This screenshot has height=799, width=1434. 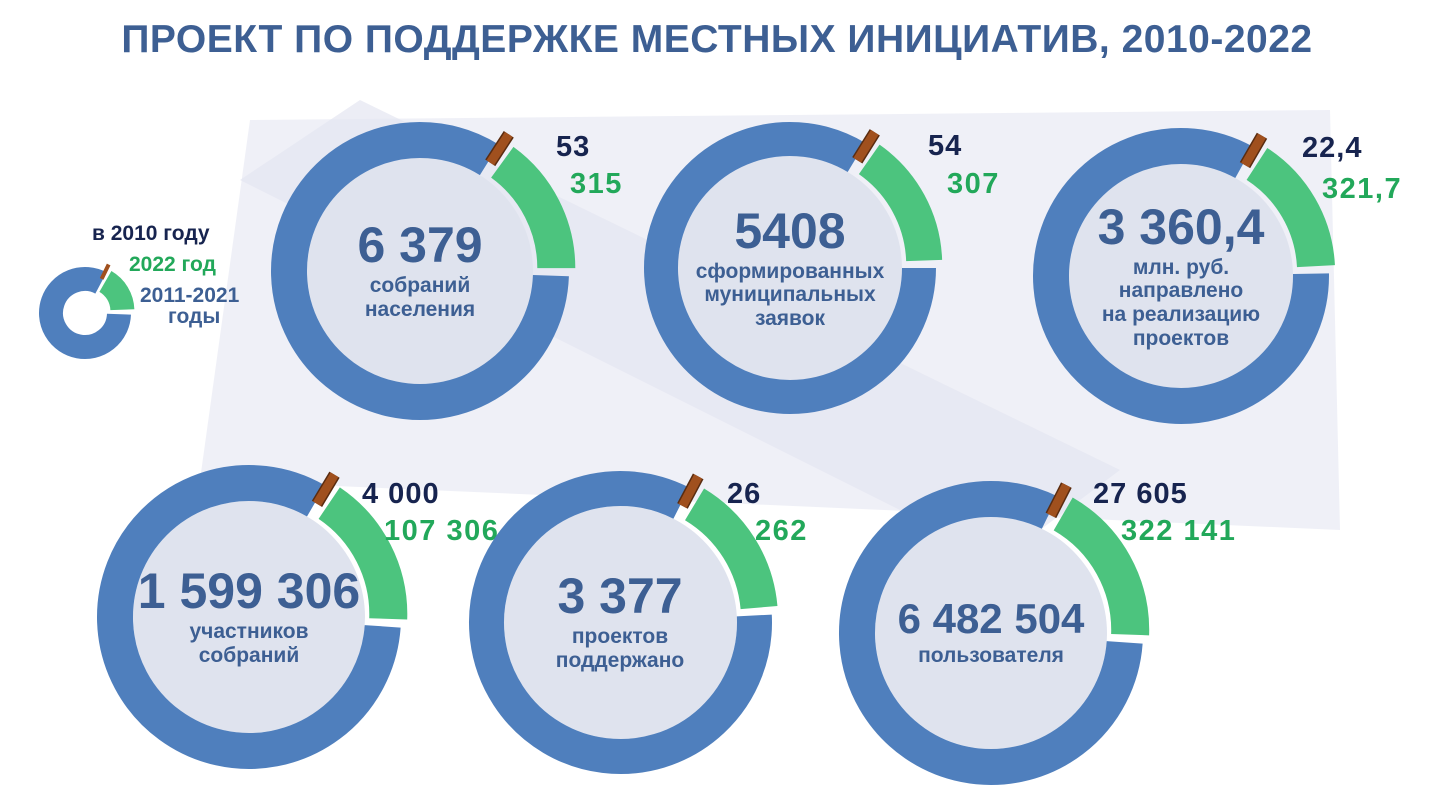 What do you see at coordinates (1362, 189) in the screenshot?
I see `value-2022-label: 321,7` at bounding box center [1362, 189].